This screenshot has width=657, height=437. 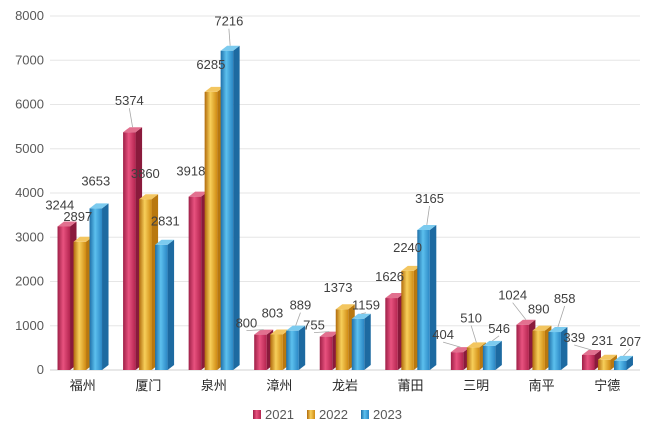 What do you see at coordinates (83, 386) in the screenshot?
I see `x-tick-label: 福州` at bounding box center [83, 386].